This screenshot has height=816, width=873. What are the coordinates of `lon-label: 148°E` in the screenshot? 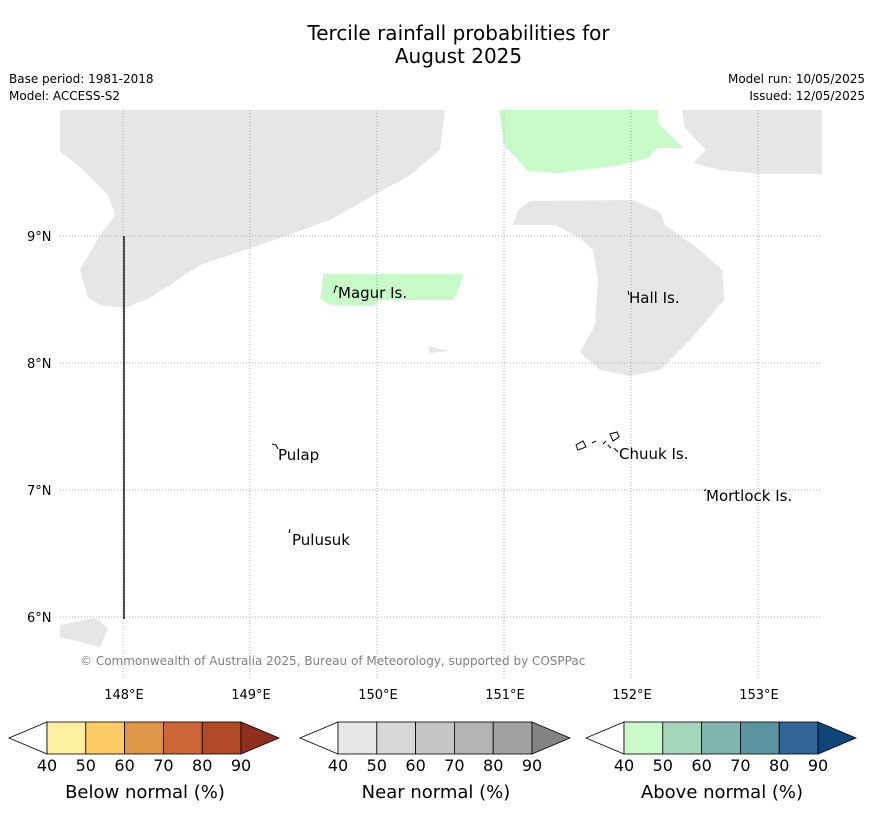 It's located at (124, 695).